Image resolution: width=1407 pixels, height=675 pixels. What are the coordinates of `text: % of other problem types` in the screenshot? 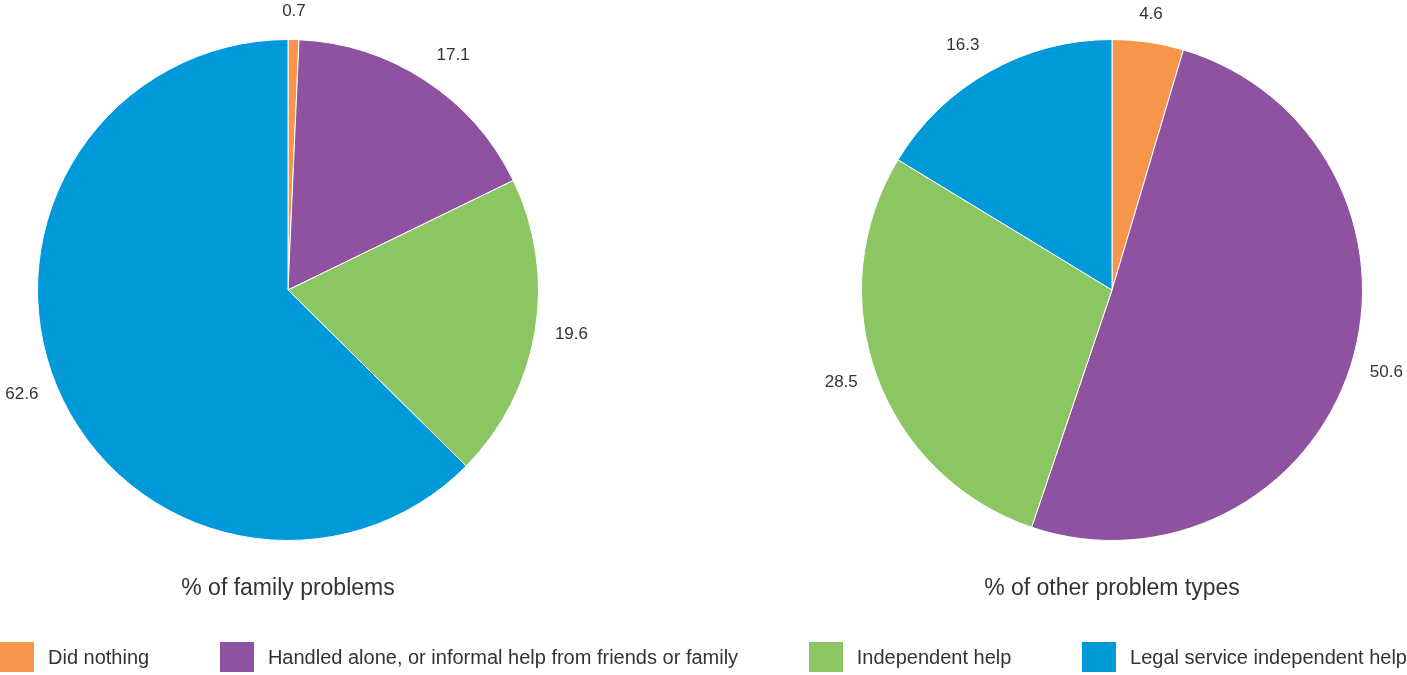 It's located at (1112, 587).